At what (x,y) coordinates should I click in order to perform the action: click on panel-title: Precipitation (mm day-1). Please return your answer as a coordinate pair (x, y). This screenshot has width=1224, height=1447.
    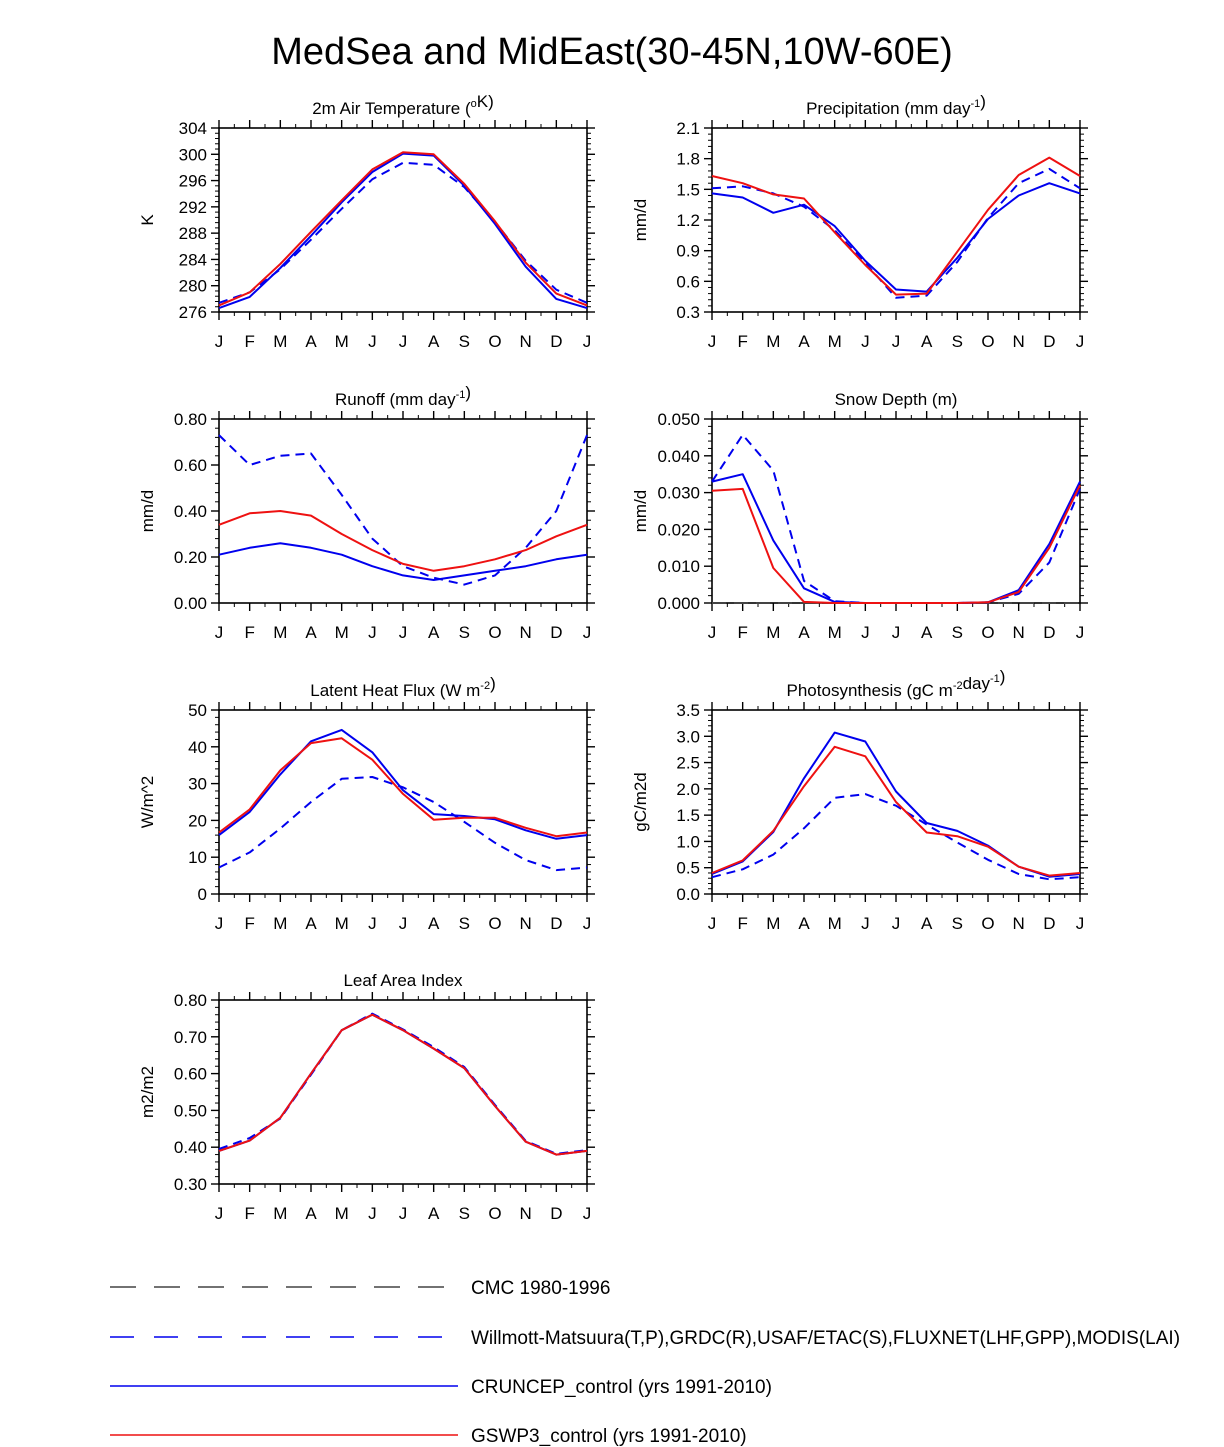
    Looking at the image, I should click on (896, 105).